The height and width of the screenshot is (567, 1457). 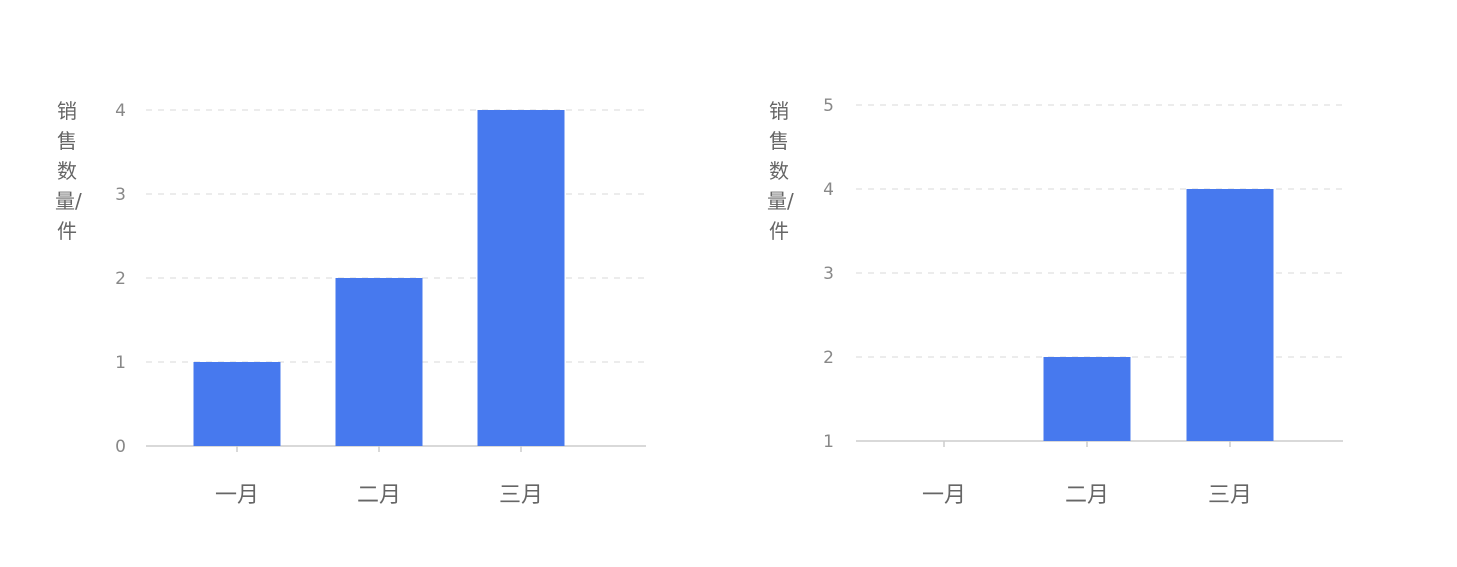 What do you see at coordinates (120, 447) in the screenshot?
I see `y-tick-label: 0` at bounding box center [120, 447].